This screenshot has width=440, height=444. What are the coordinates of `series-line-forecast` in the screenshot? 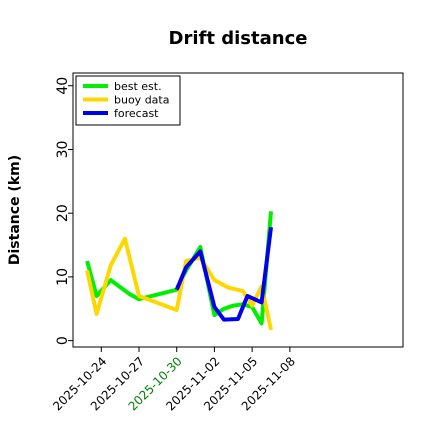 It's located at (223, 274).